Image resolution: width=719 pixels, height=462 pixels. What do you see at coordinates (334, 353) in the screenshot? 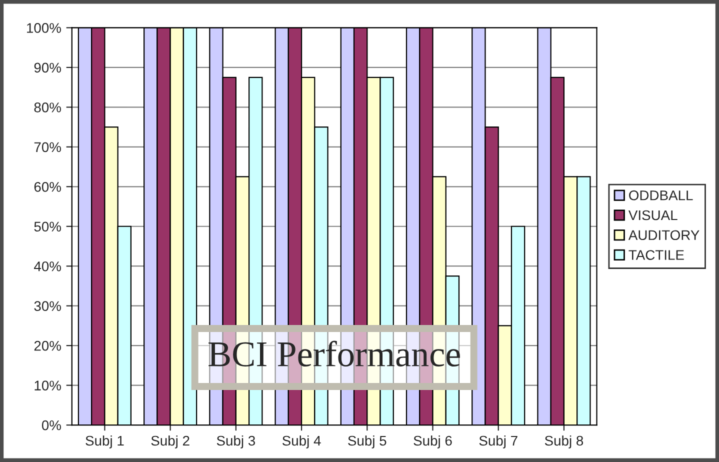
I see `text: BCI Performance` at bounding box center [334, 353].